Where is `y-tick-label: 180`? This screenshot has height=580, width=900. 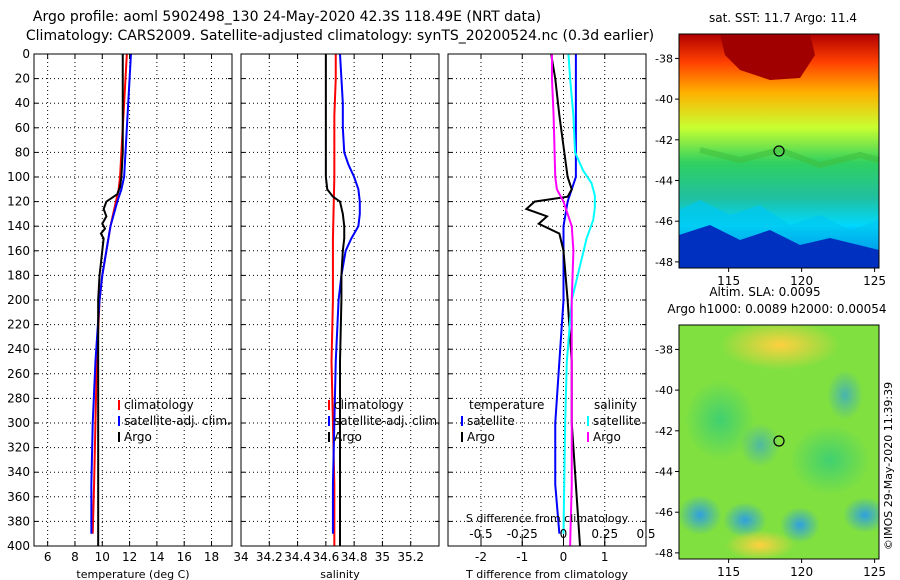
y-tick-label: 180 is located at coordinates (18, 275).